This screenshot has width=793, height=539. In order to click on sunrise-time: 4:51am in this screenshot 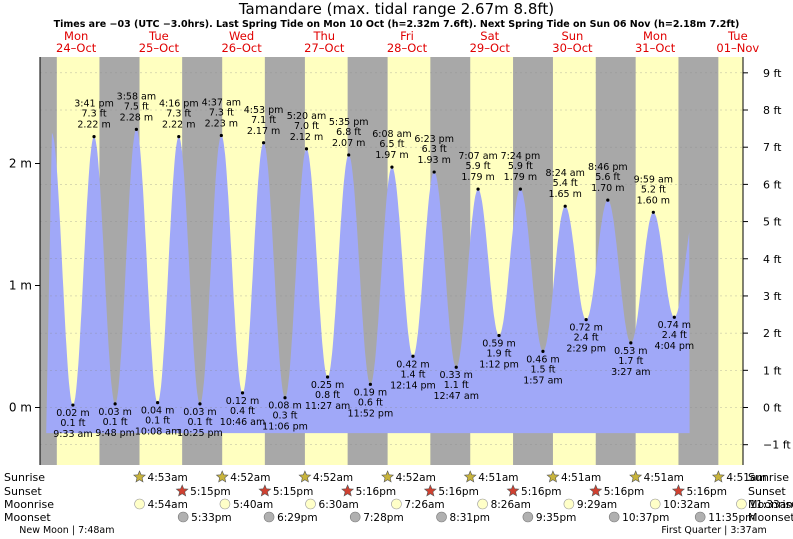, I will do `click(581, 478)`.